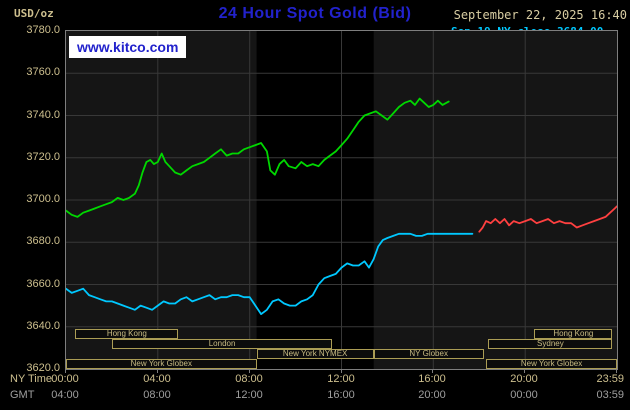  Describe the element at coordinates (43, 199) in the screenshot. I see `y-tick-label: 3700.0` at that location.